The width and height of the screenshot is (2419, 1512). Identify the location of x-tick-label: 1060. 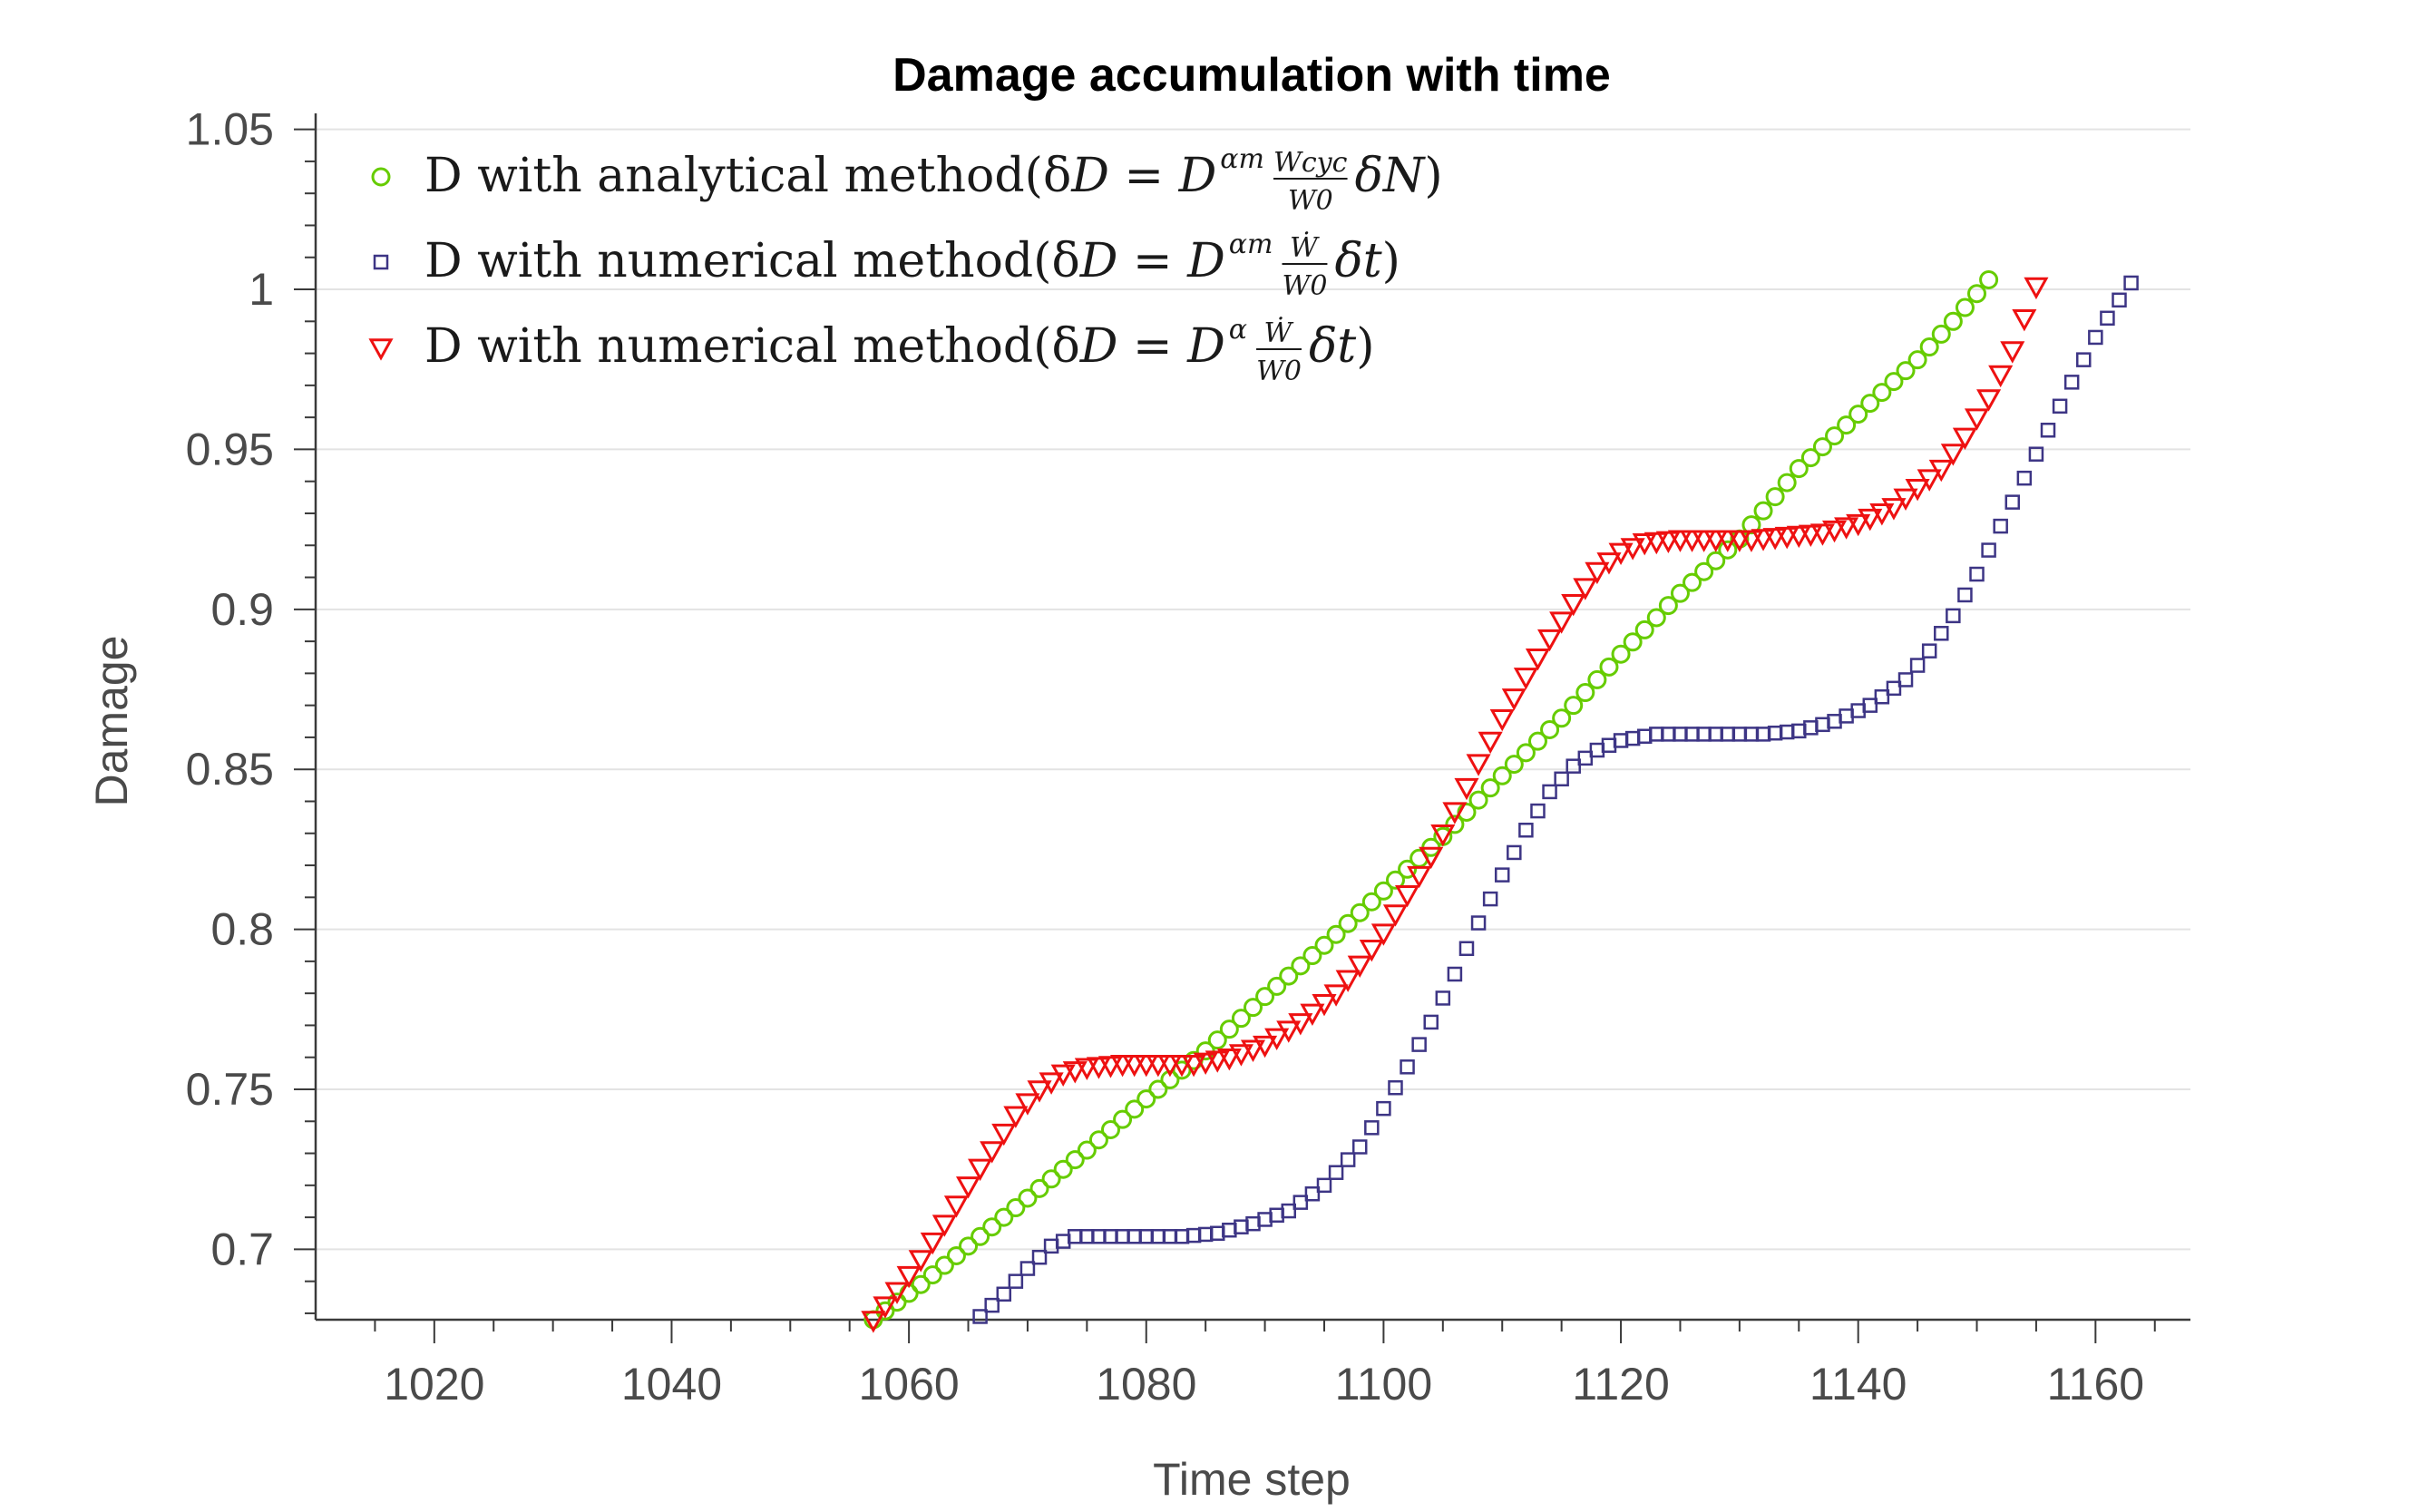
(909, 1384).